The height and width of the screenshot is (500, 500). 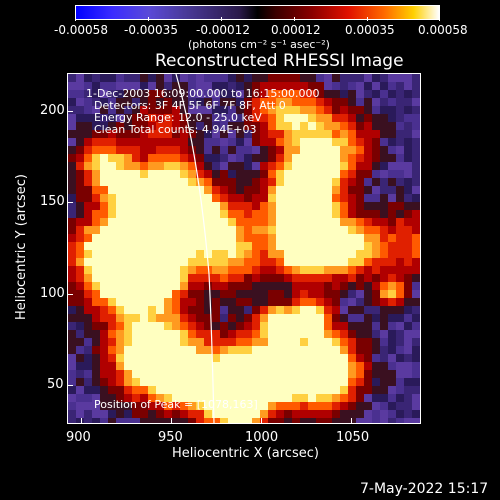 What do you see at coordinates (151, 30) in the screenshot?
I see `colorbar-tick-label: -0.00035` at bounding box center [151, 30].